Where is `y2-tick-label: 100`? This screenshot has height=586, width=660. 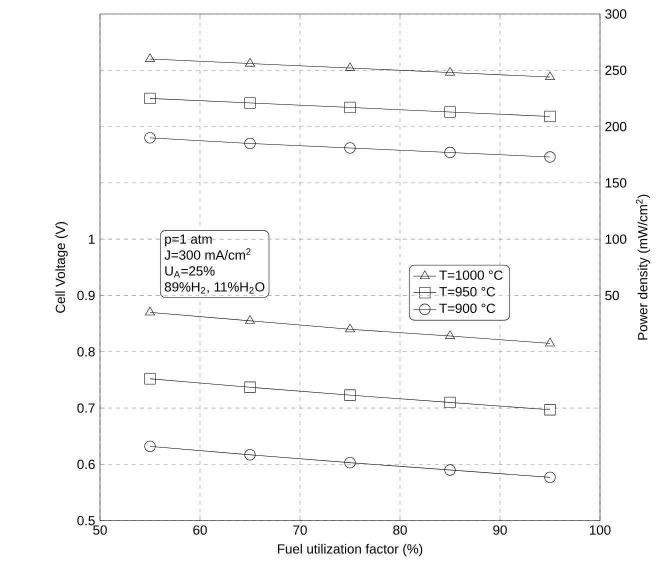
y2-tick-label: 100 is located at coordinates (616, 239).